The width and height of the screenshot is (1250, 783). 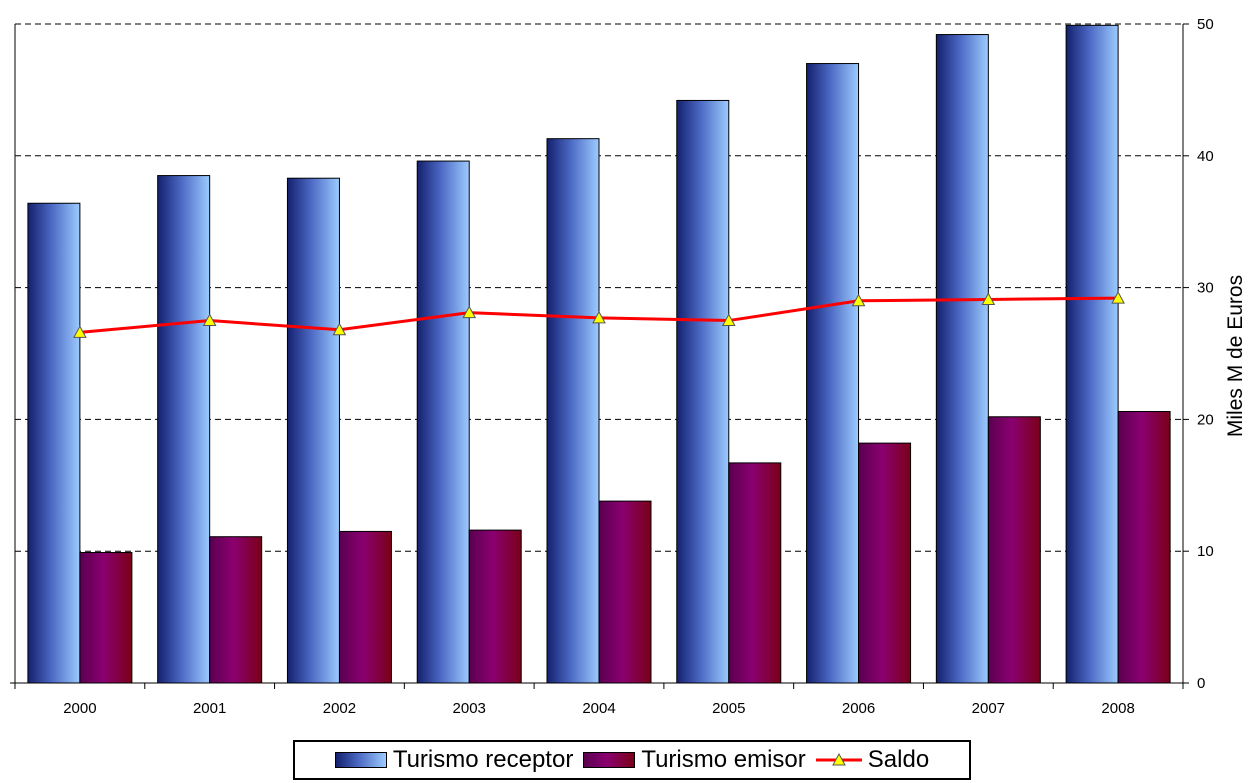 I want to click on y-tick-label-20: 20, so click(x=1205, y=419).